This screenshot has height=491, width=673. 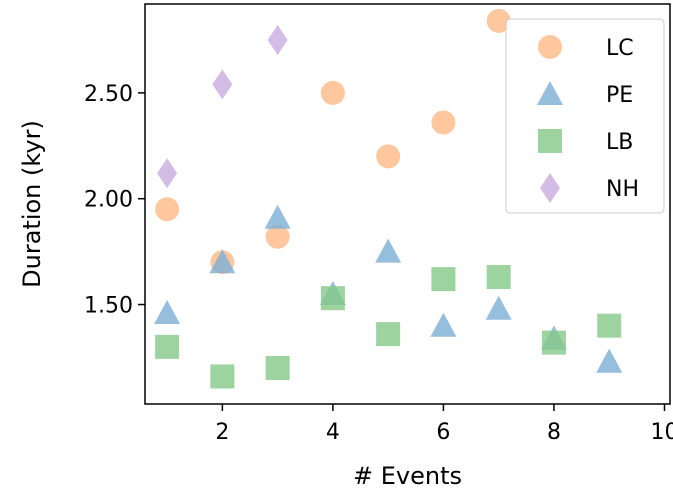 What do you see at coordinates (550, 188) in the screenshot?
I see `legend-marker-nh` at bounding box center [550, 188].